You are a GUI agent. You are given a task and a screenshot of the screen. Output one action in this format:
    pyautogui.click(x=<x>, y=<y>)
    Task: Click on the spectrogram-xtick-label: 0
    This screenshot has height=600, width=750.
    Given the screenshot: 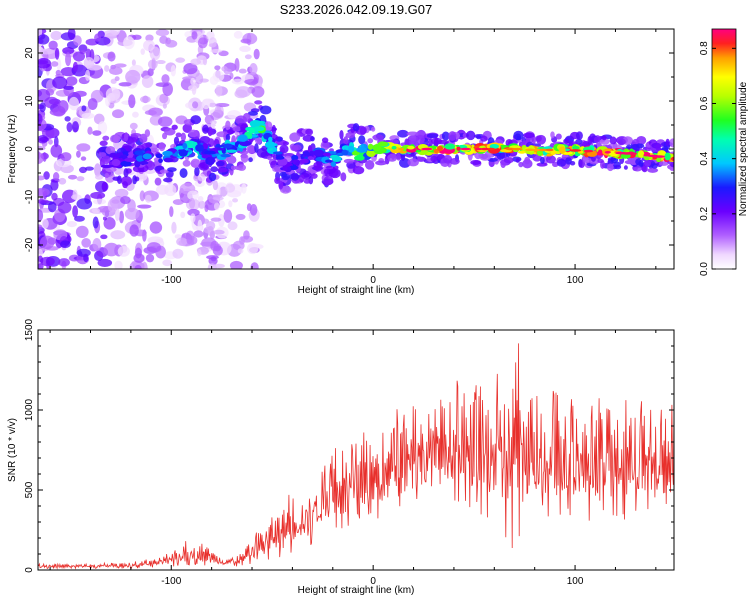 What is the action you would take?
    pyautogui.click(x=373, y=280)
    